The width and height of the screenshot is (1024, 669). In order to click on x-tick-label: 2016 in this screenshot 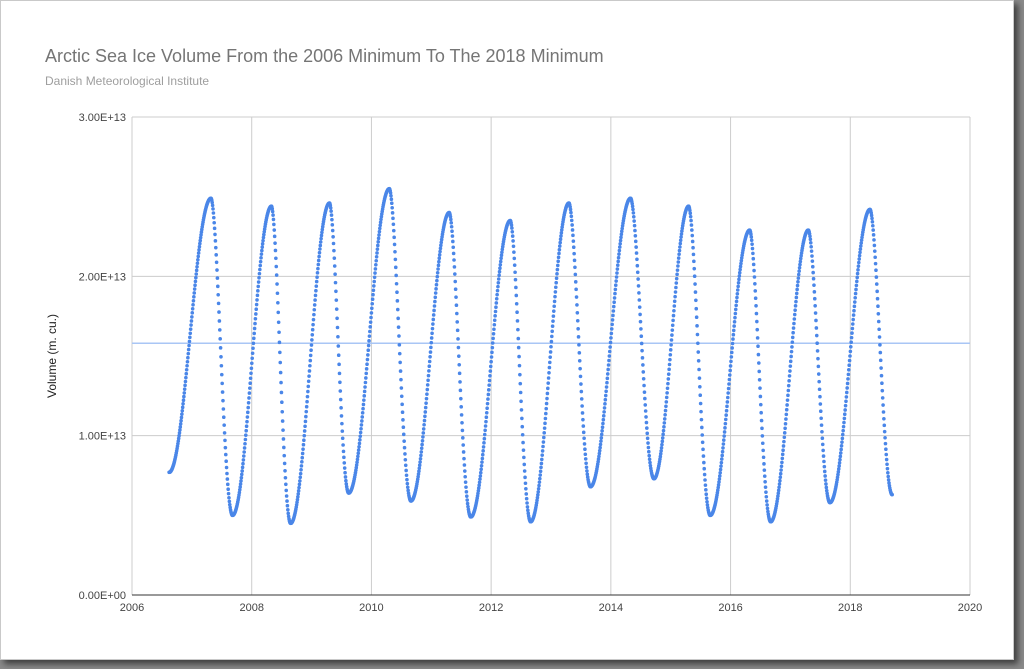, I will do `click(730, 608)`.